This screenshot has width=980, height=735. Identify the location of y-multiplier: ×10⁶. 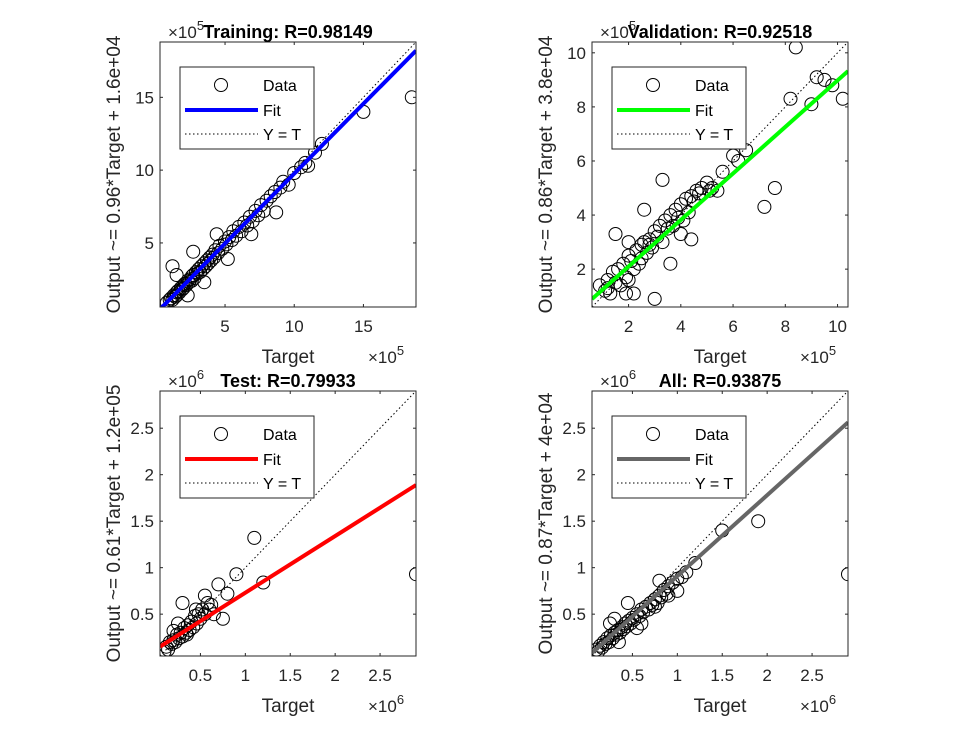
(186, 379).